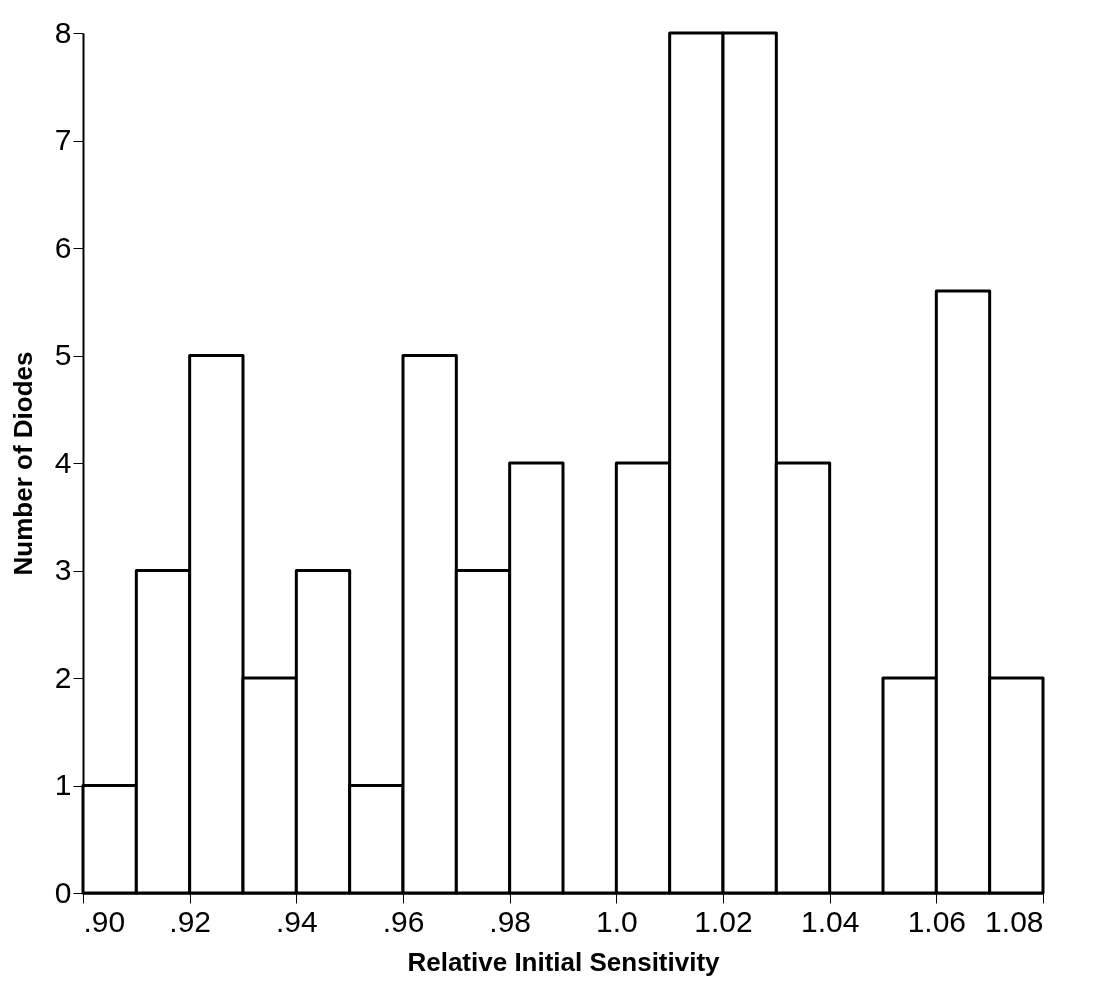 The width and height of the screenshot is (1114, 999). I want to click on y-tick-label: 7, so click(63, 139).